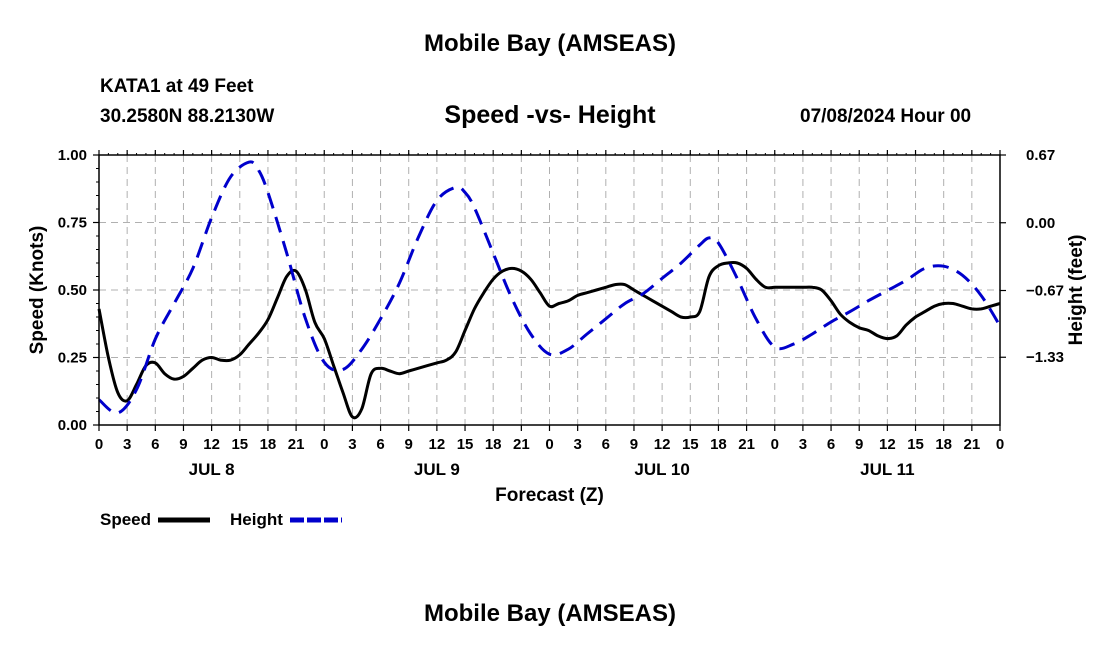 The width and height of the screenshot is (1100, 650). What do you see at coordinates (550, 613) in the screenshot?
I see `bottom-title: Mobile Bay (AMSEAS)` at bounding box center [550, 613].